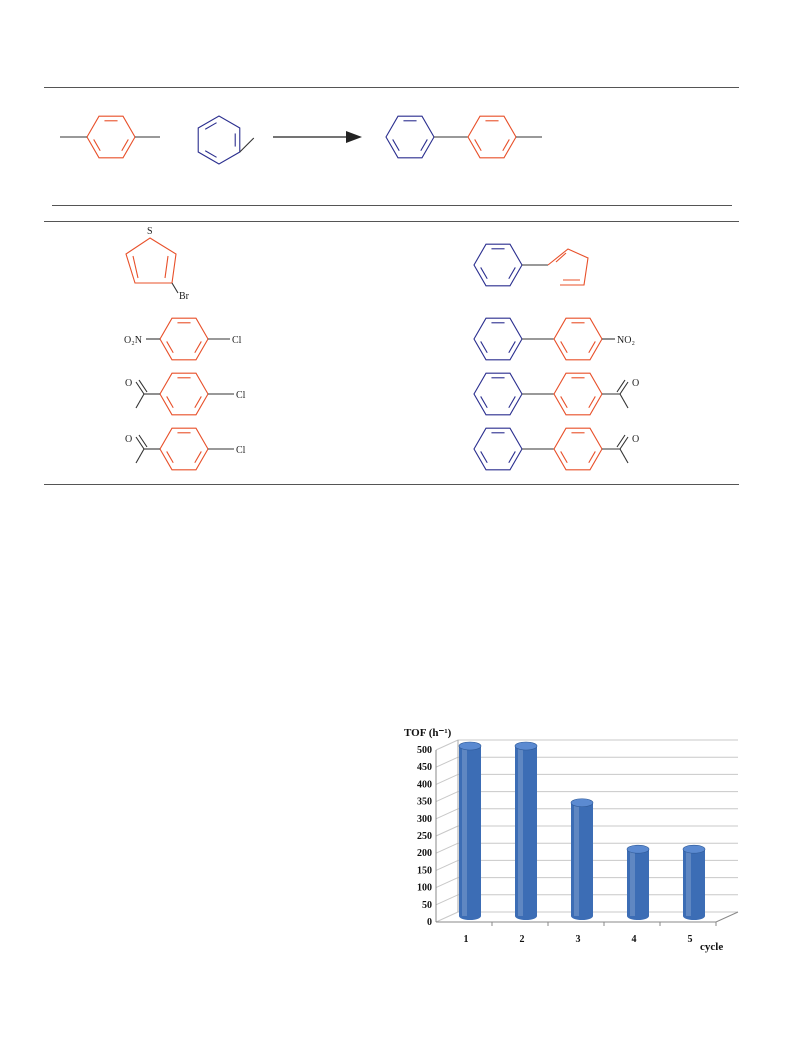  Describe the element at coordinates (427, 905) in the screenshot. I see `y-tick-label: 50` at that location.